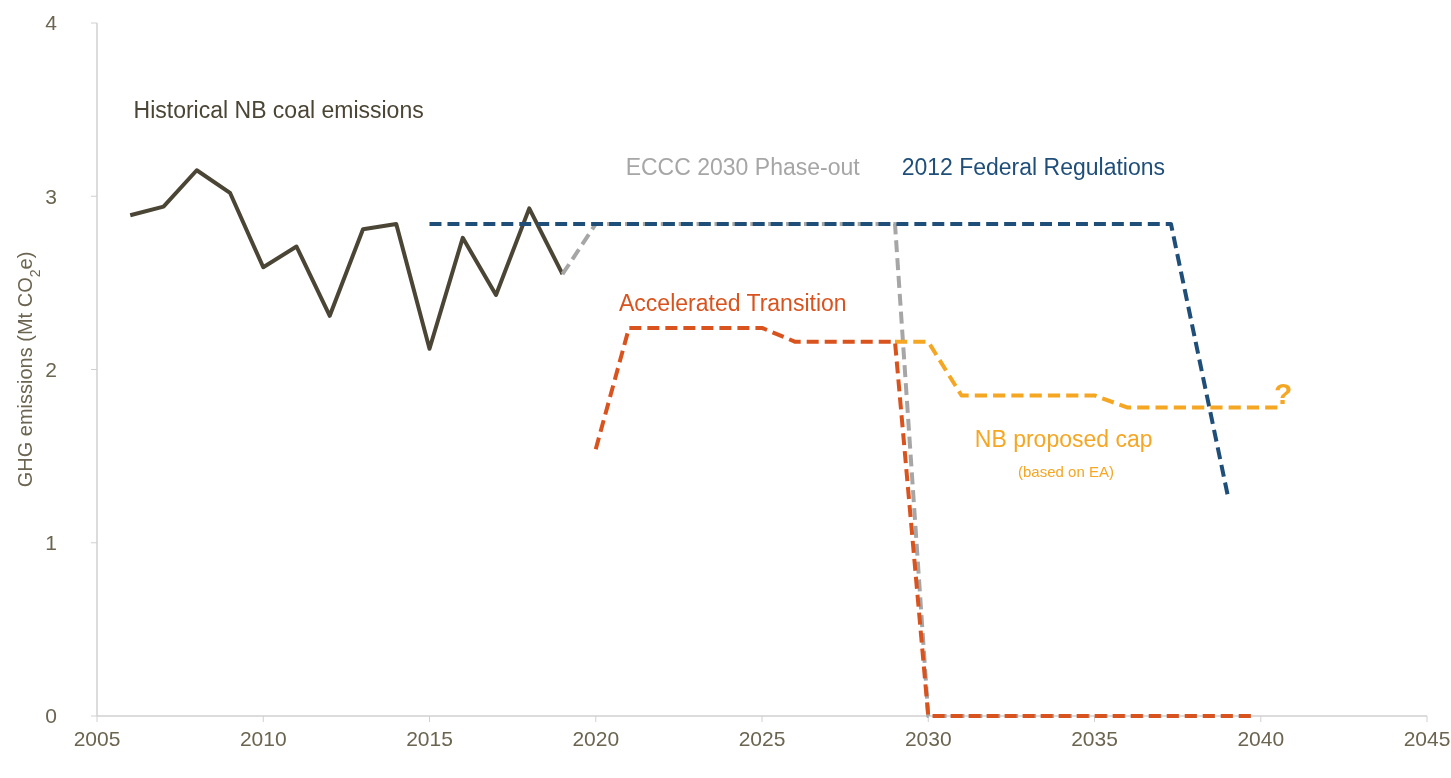 This screenshot has width=1451, height=778. I want to click on text: Historical NB coal emissions, so click(278, 110).